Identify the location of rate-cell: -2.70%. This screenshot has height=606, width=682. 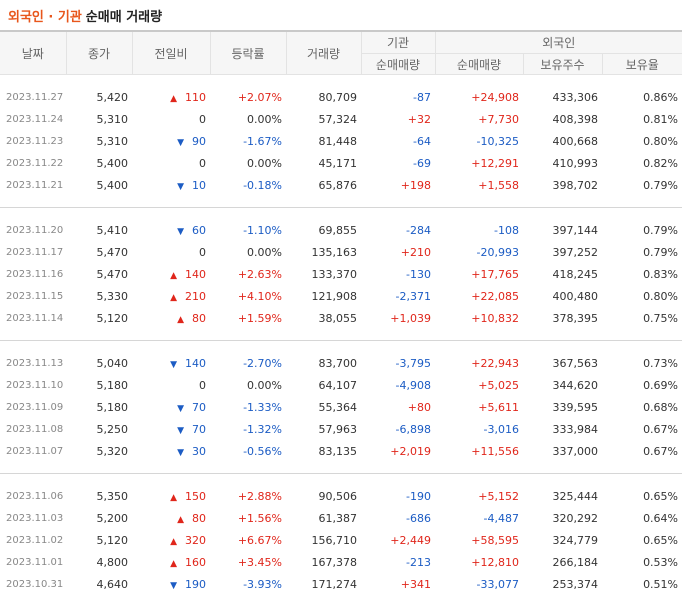
(248, 363).